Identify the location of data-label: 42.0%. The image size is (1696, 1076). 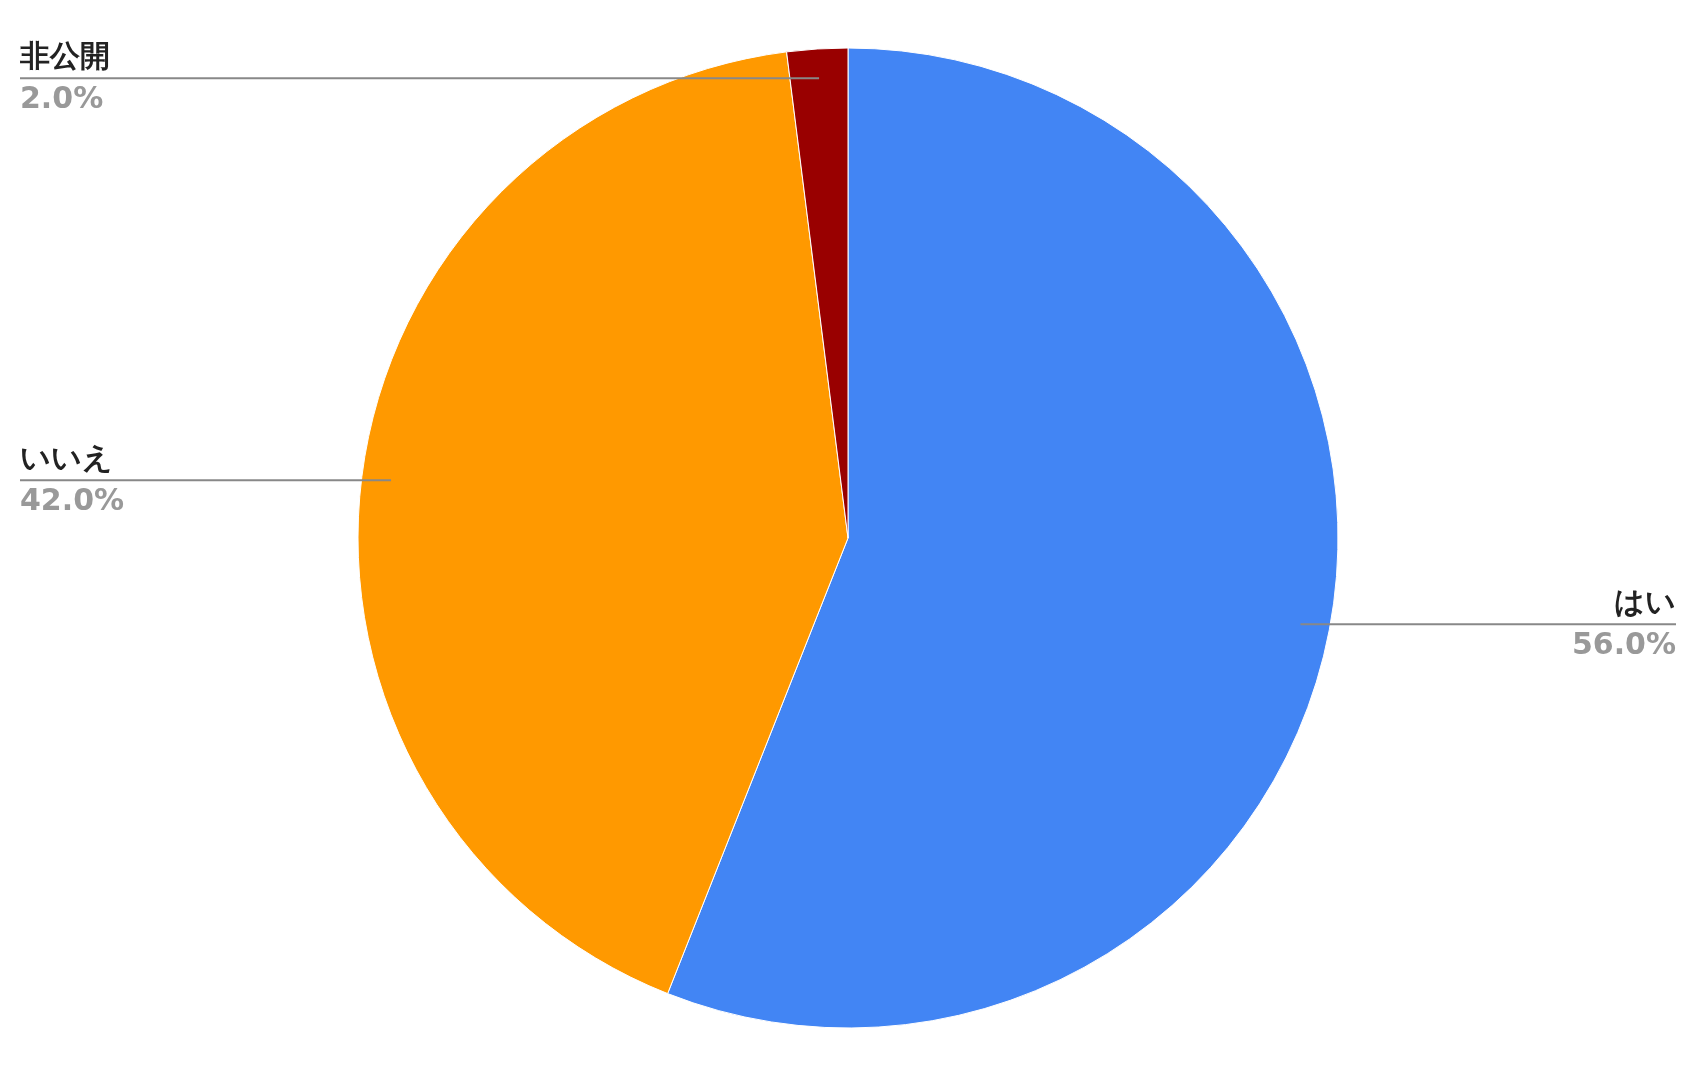
(72, 500).